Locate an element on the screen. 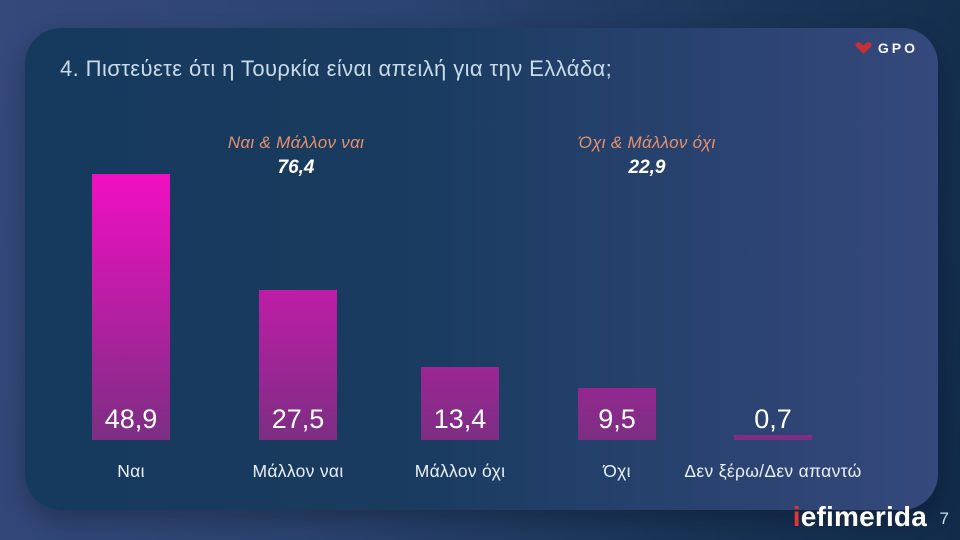 The height and width of the screenshot is (540, 960). gpo-logo: GPO is located at coordinates (886, 48).